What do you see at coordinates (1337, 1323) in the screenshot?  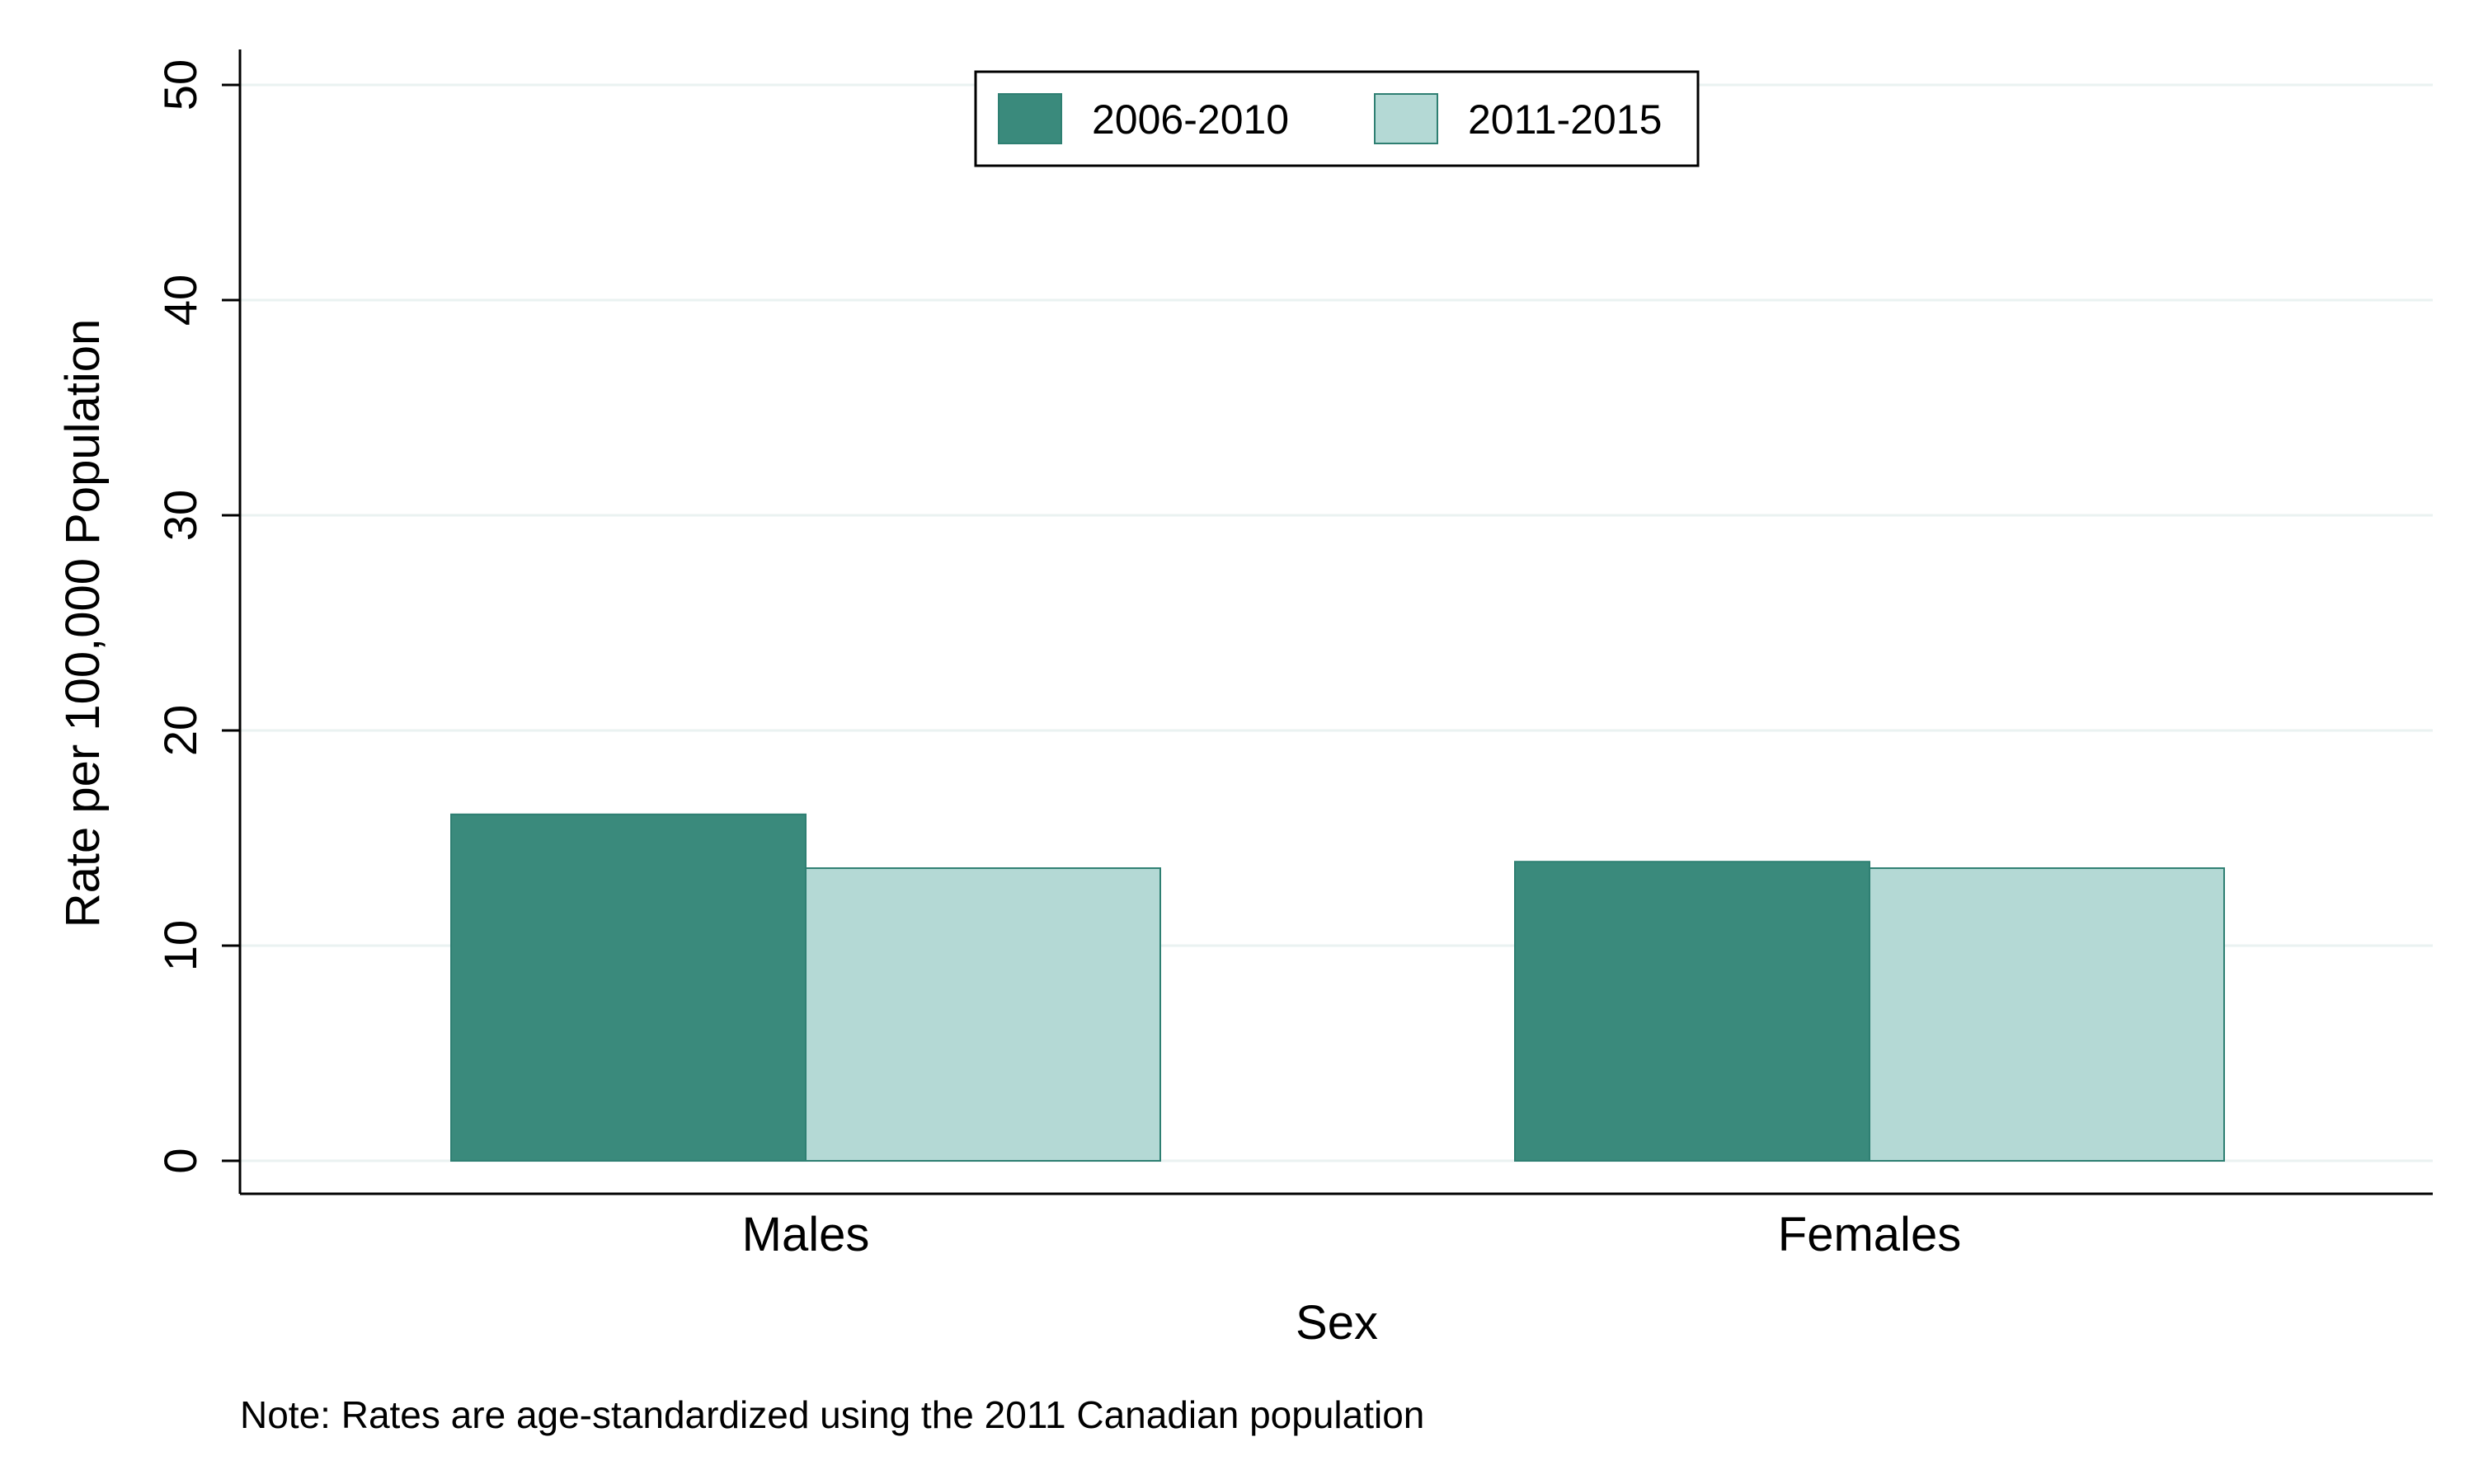 I see `x-axis-title: Sex` at bounding box center [1337, 1323].